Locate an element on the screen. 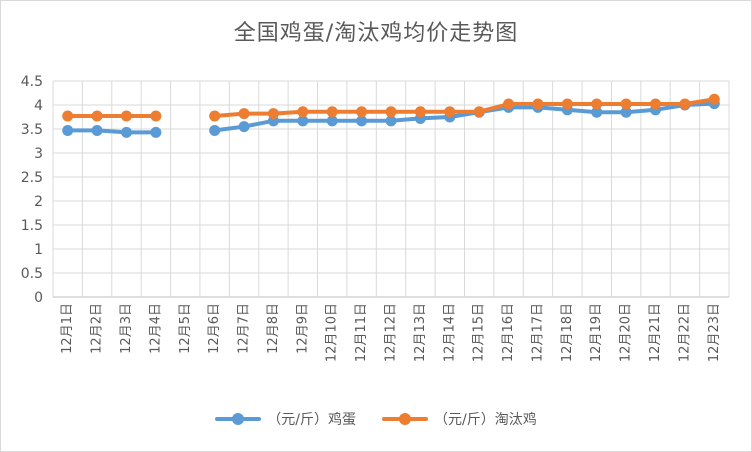  y-tick-label: 4 is located at coordinates (38, 106).